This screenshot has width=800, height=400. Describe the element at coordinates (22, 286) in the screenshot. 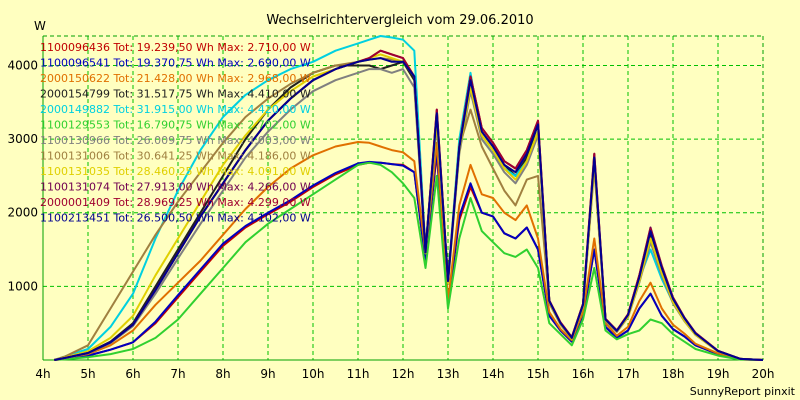

I see `y-tick-label: 1000` at that location.